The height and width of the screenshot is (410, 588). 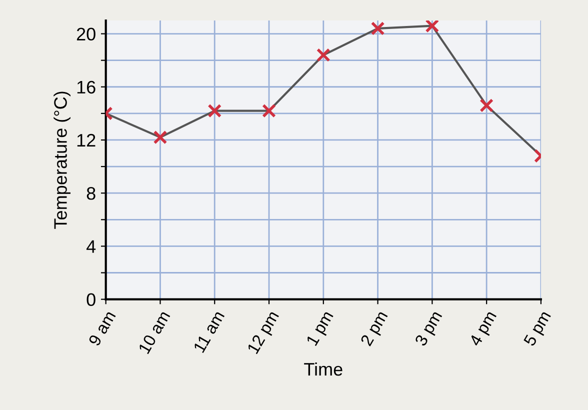 What do you see at coordinates (154, 332) in the screenshot?
I see `x-tick-label: 10 am` at bounding box center [154, 332].